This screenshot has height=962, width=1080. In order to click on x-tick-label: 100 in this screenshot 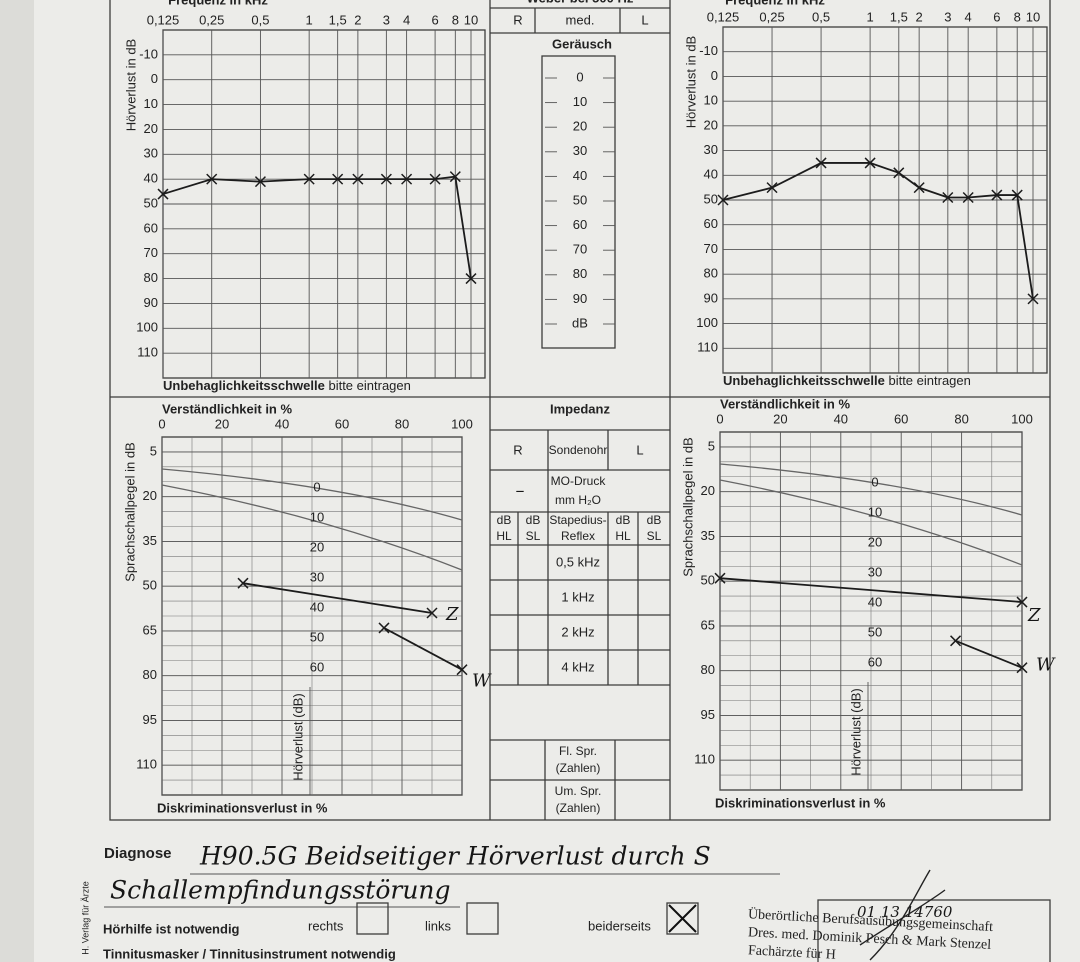, I will do `click(1022, 418)`.